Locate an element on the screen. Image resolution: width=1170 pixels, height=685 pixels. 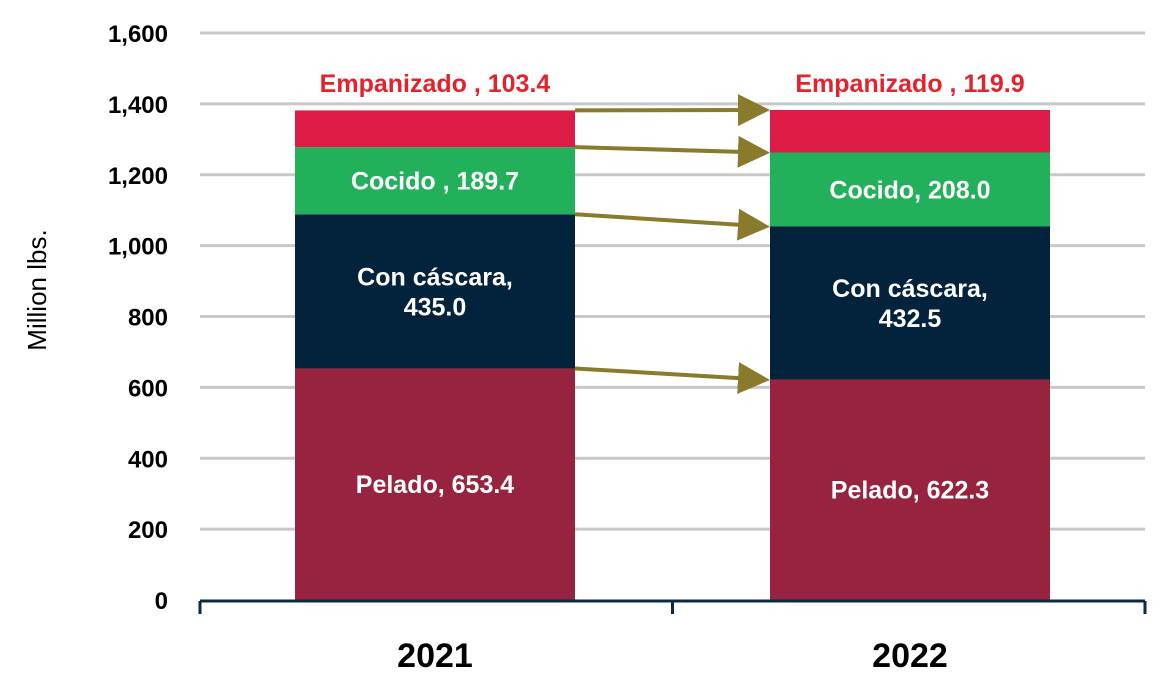
y-tick-label: 1,600 is located at coordinates (138, 34).